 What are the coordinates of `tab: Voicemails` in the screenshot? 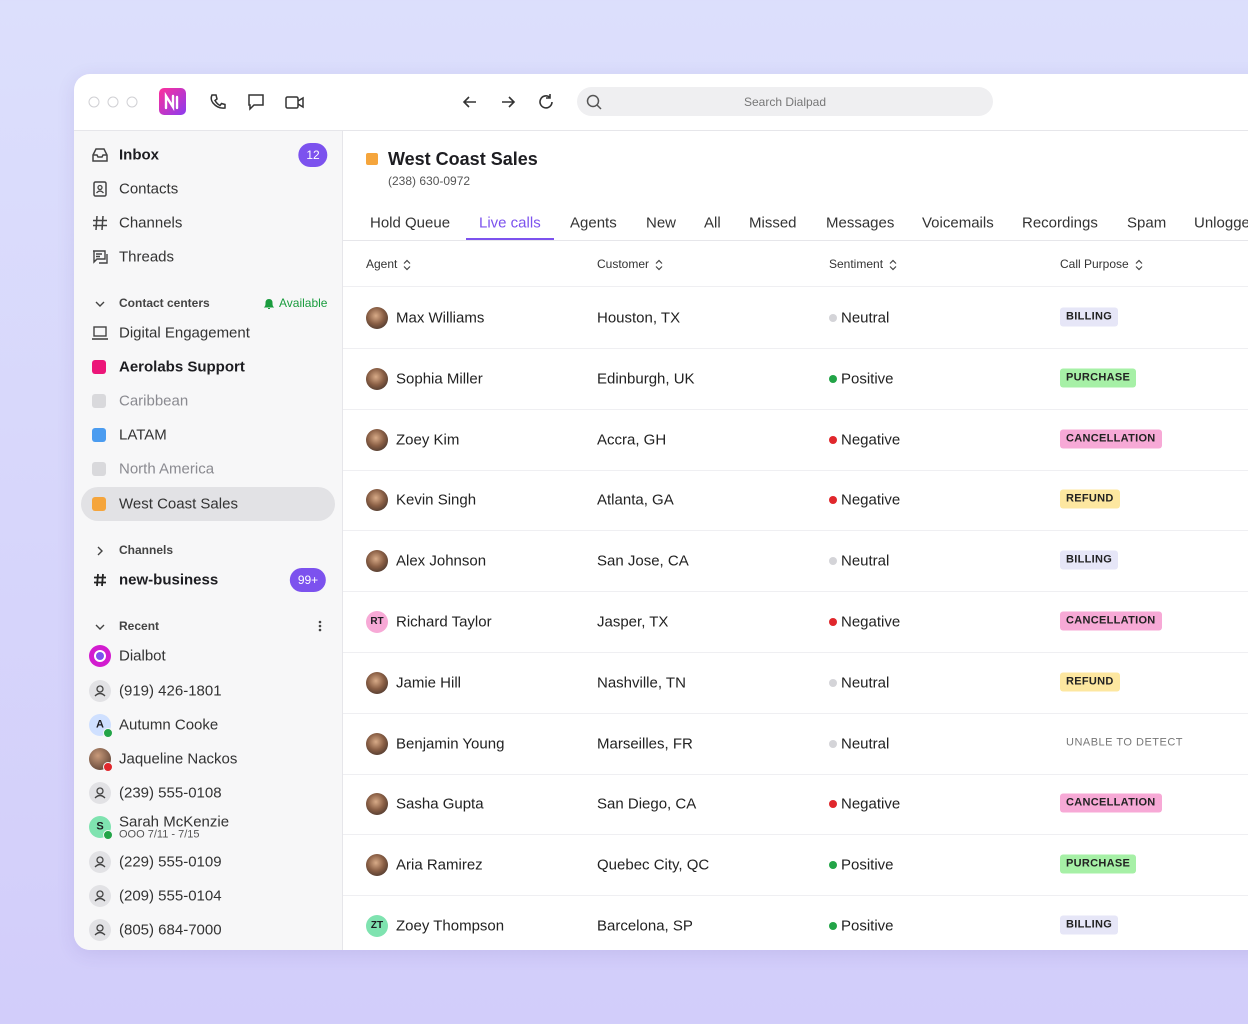 It's located at (958, 223).